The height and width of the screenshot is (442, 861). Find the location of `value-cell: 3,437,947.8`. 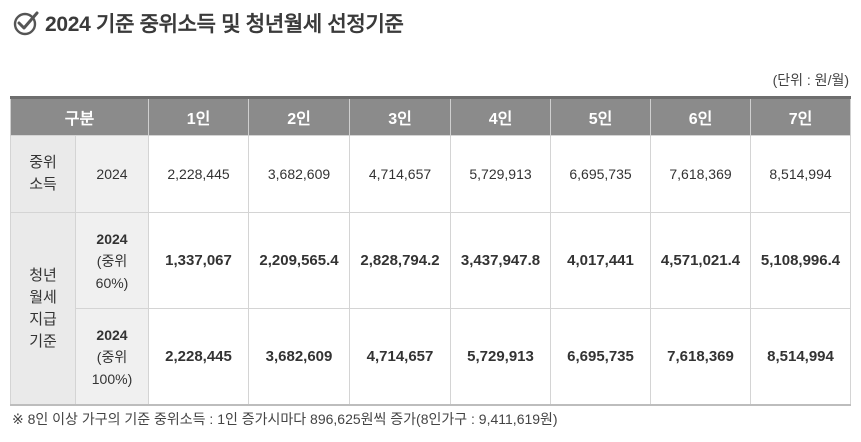

value-cell: 3,437,947.8 is located at coordinates (501, 260).